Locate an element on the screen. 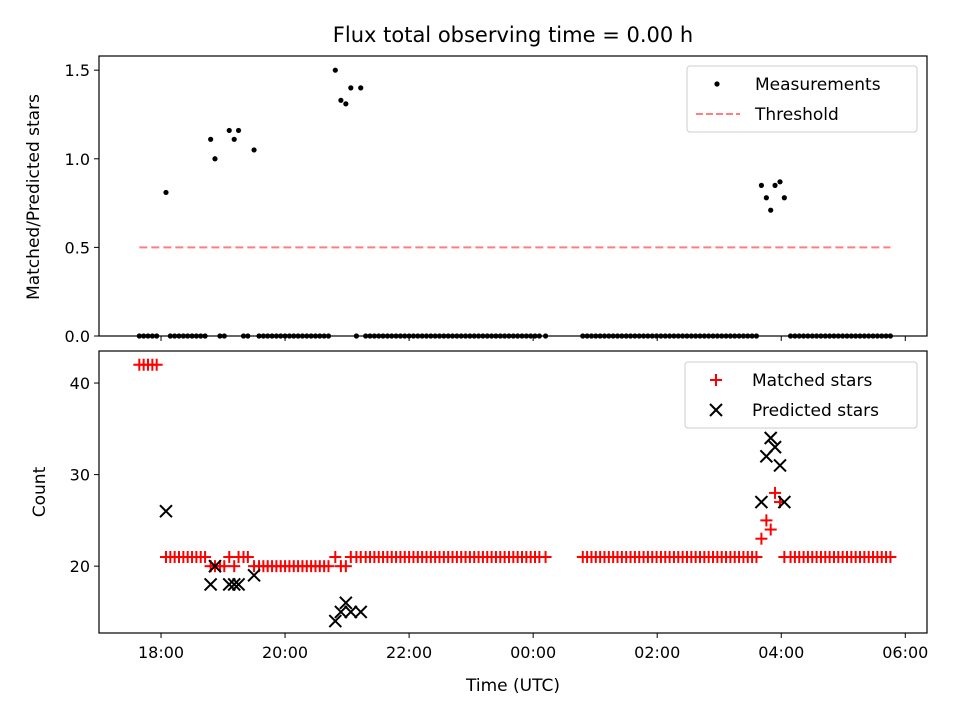 The height and width of the screenshot is (720, 960). top-y-axis-label: Matched/Predicted stars is located at coordinates (34, 197).